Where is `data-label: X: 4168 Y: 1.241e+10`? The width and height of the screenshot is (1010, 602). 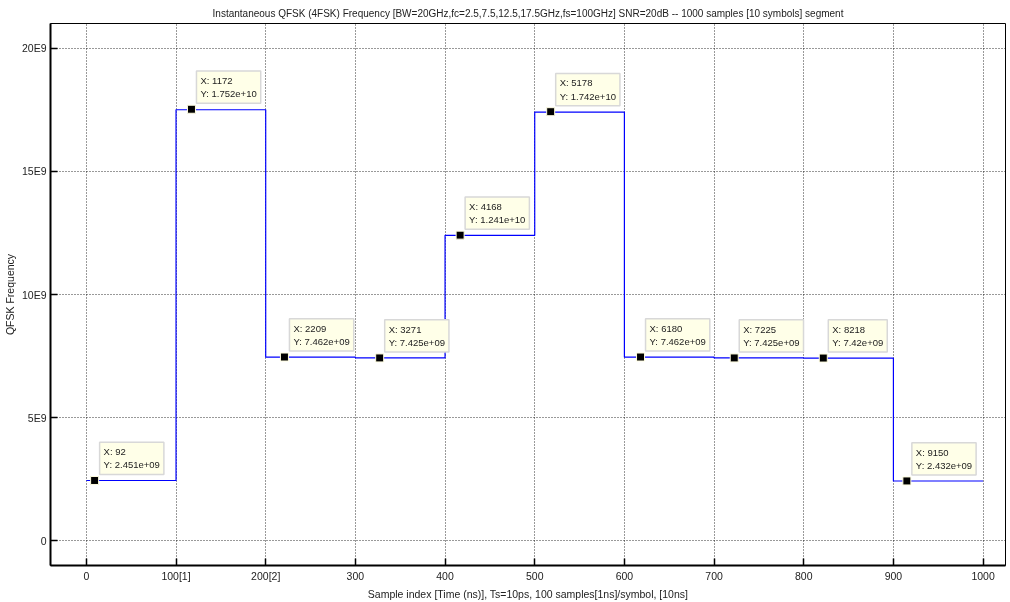
data-label: X: 4168 Y: 1.241e+10 is located at coordinates (497, 213).